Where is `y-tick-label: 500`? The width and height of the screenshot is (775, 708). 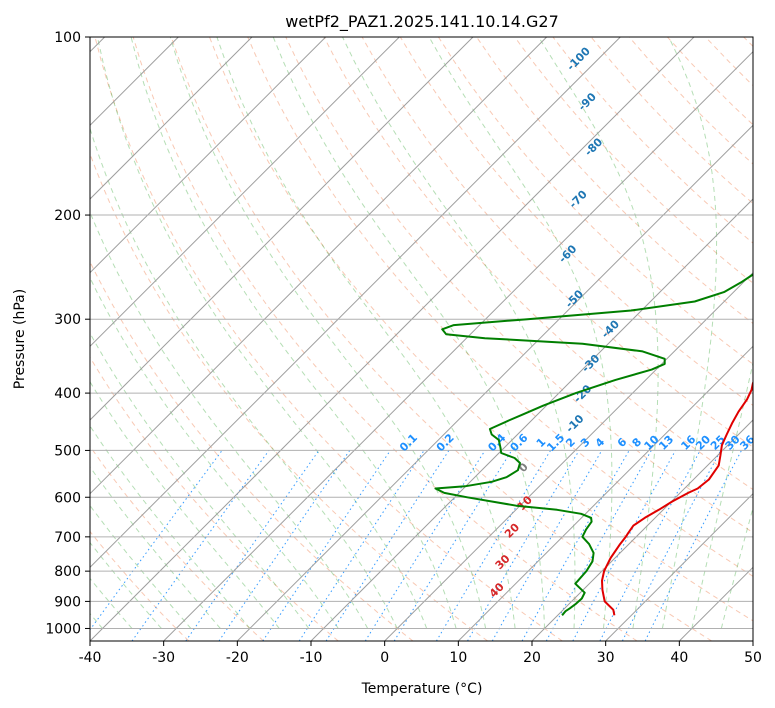 y-tick-label: 500 is located at coordinates (67, 451).